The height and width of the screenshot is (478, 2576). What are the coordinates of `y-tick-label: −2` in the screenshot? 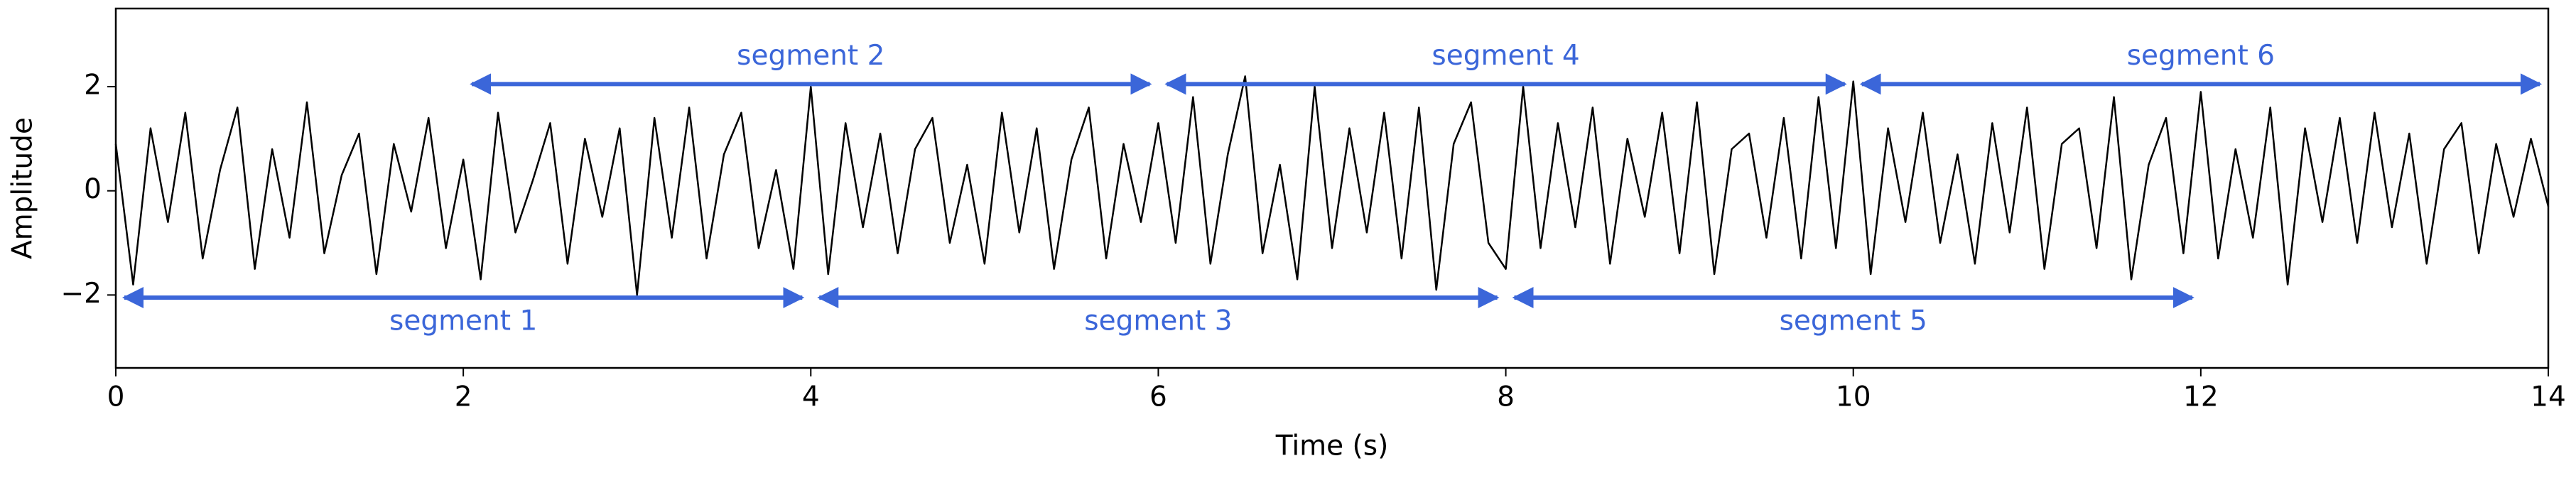 It's located at (81, 294).